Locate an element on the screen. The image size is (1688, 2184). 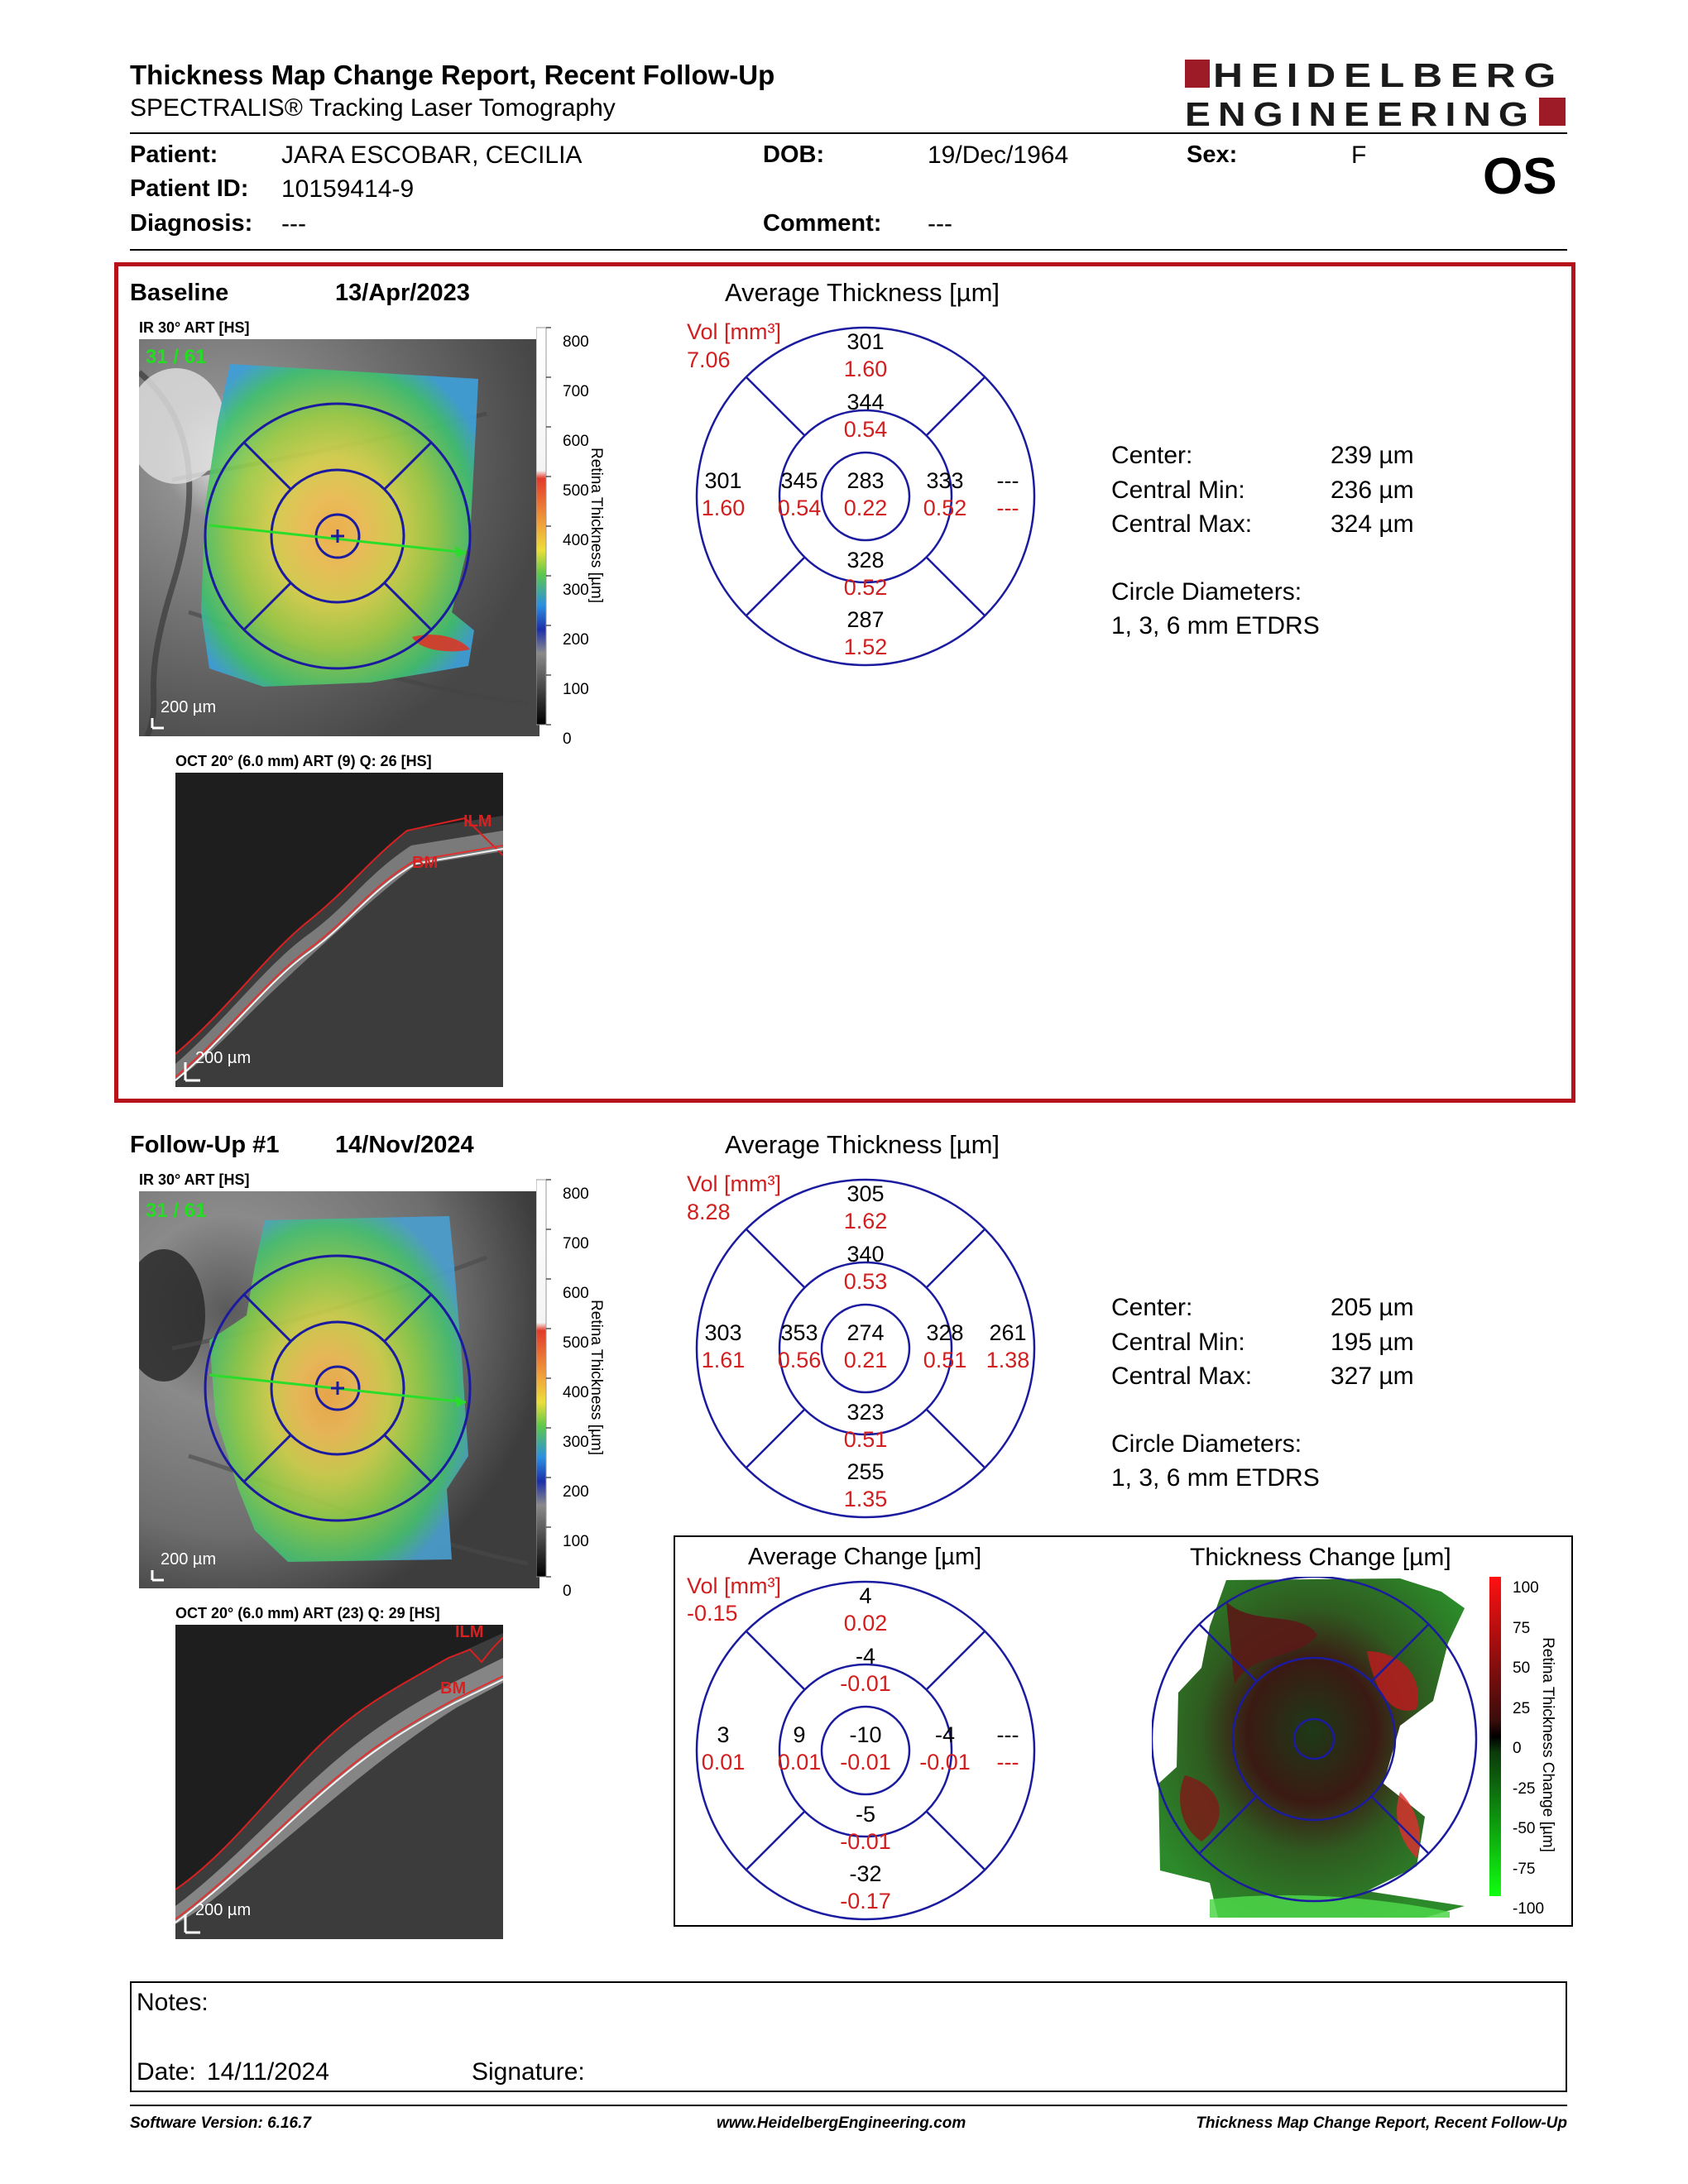
baseline-date: 13/Apr/2023 is located at coordinates (402, 293).